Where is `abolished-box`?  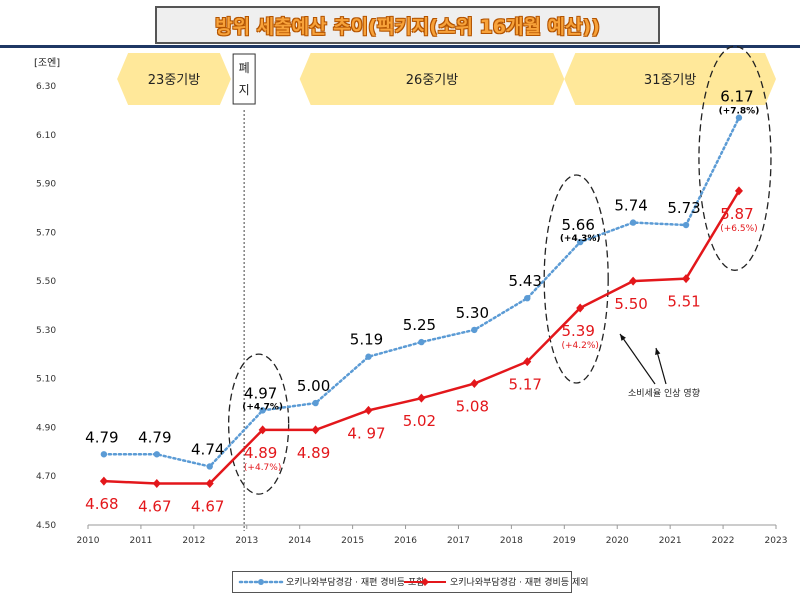 abolished-box is located at coordinates (244, 79).